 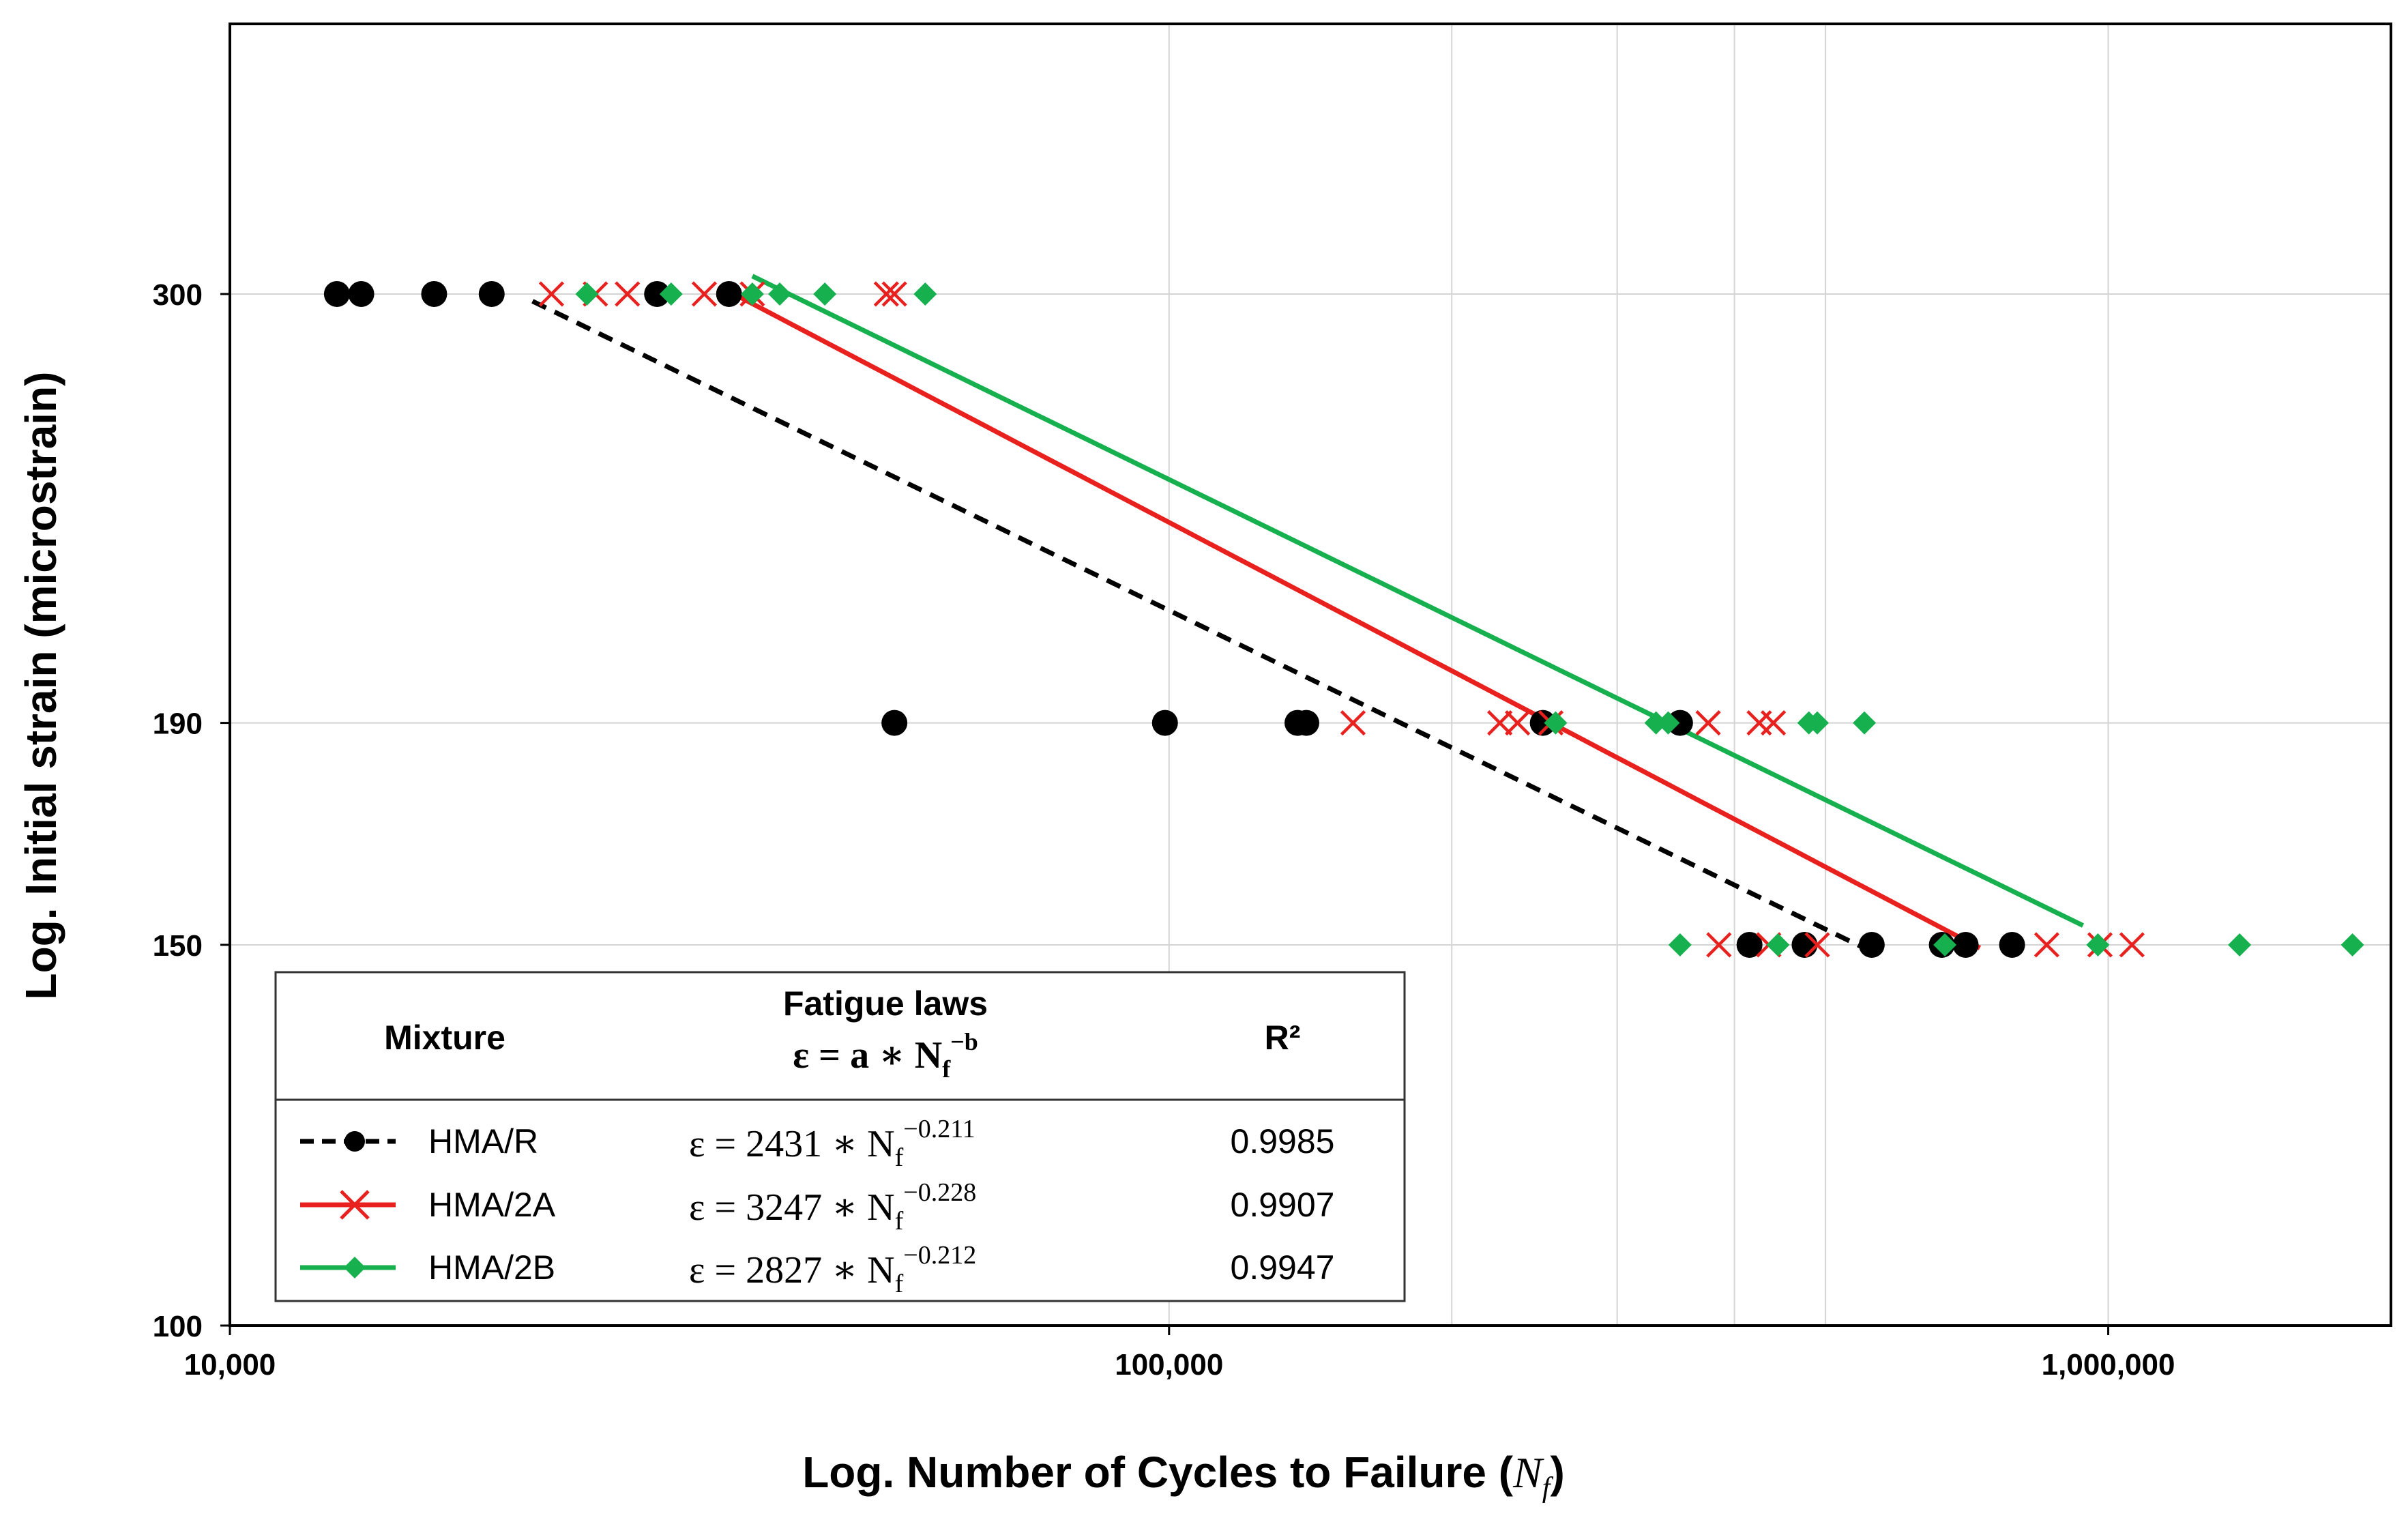 What do you see at coordinates (885, 1055) in the screenshot?
I see `legend-header-formula: ε = a ∗ Nf−b` at bounding box center [885, 1055].